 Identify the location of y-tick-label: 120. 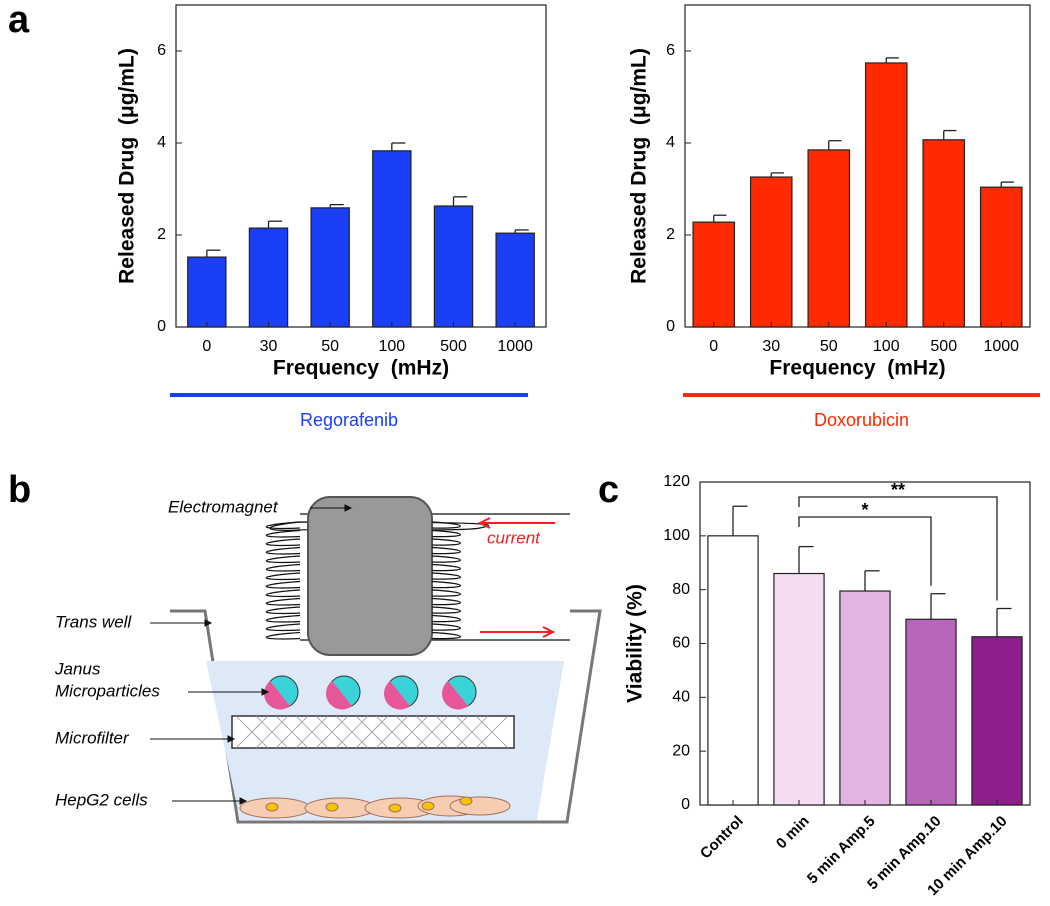
(676, 481).